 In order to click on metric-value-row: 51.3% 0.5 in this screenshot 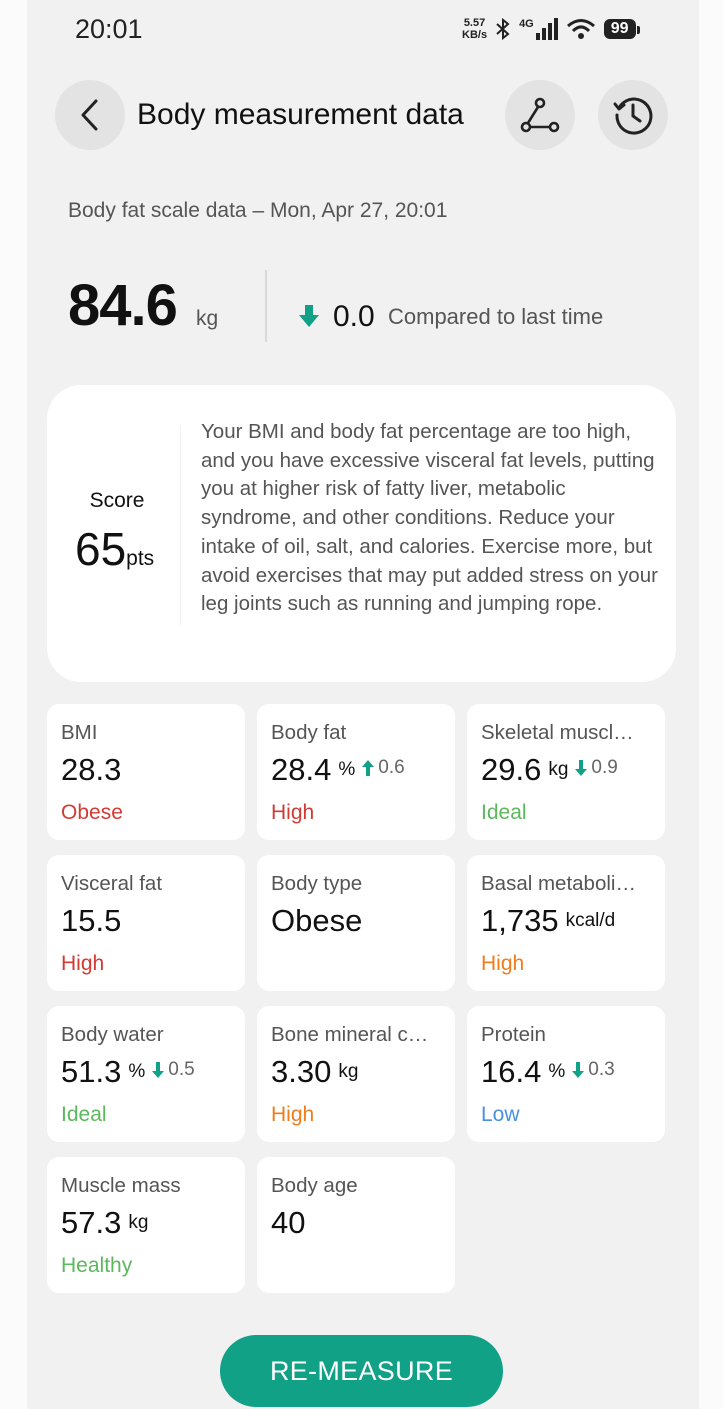, I will do `click(128, 1072)`.